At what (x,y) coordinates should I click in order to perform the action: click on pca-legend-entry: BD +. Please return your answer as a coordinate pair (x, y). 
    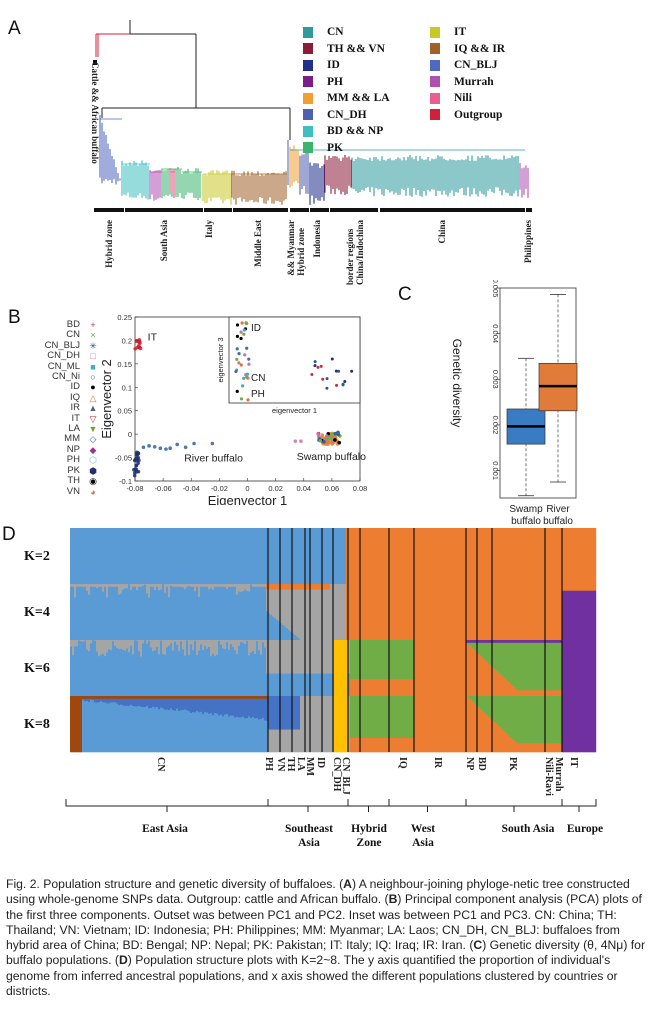
    Looking at the image, I should click on (57, 324).